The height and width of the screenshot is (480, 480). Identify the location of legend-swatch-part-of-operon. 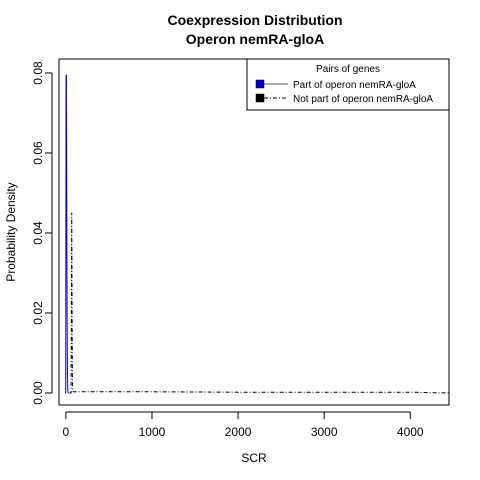
(260, 84).